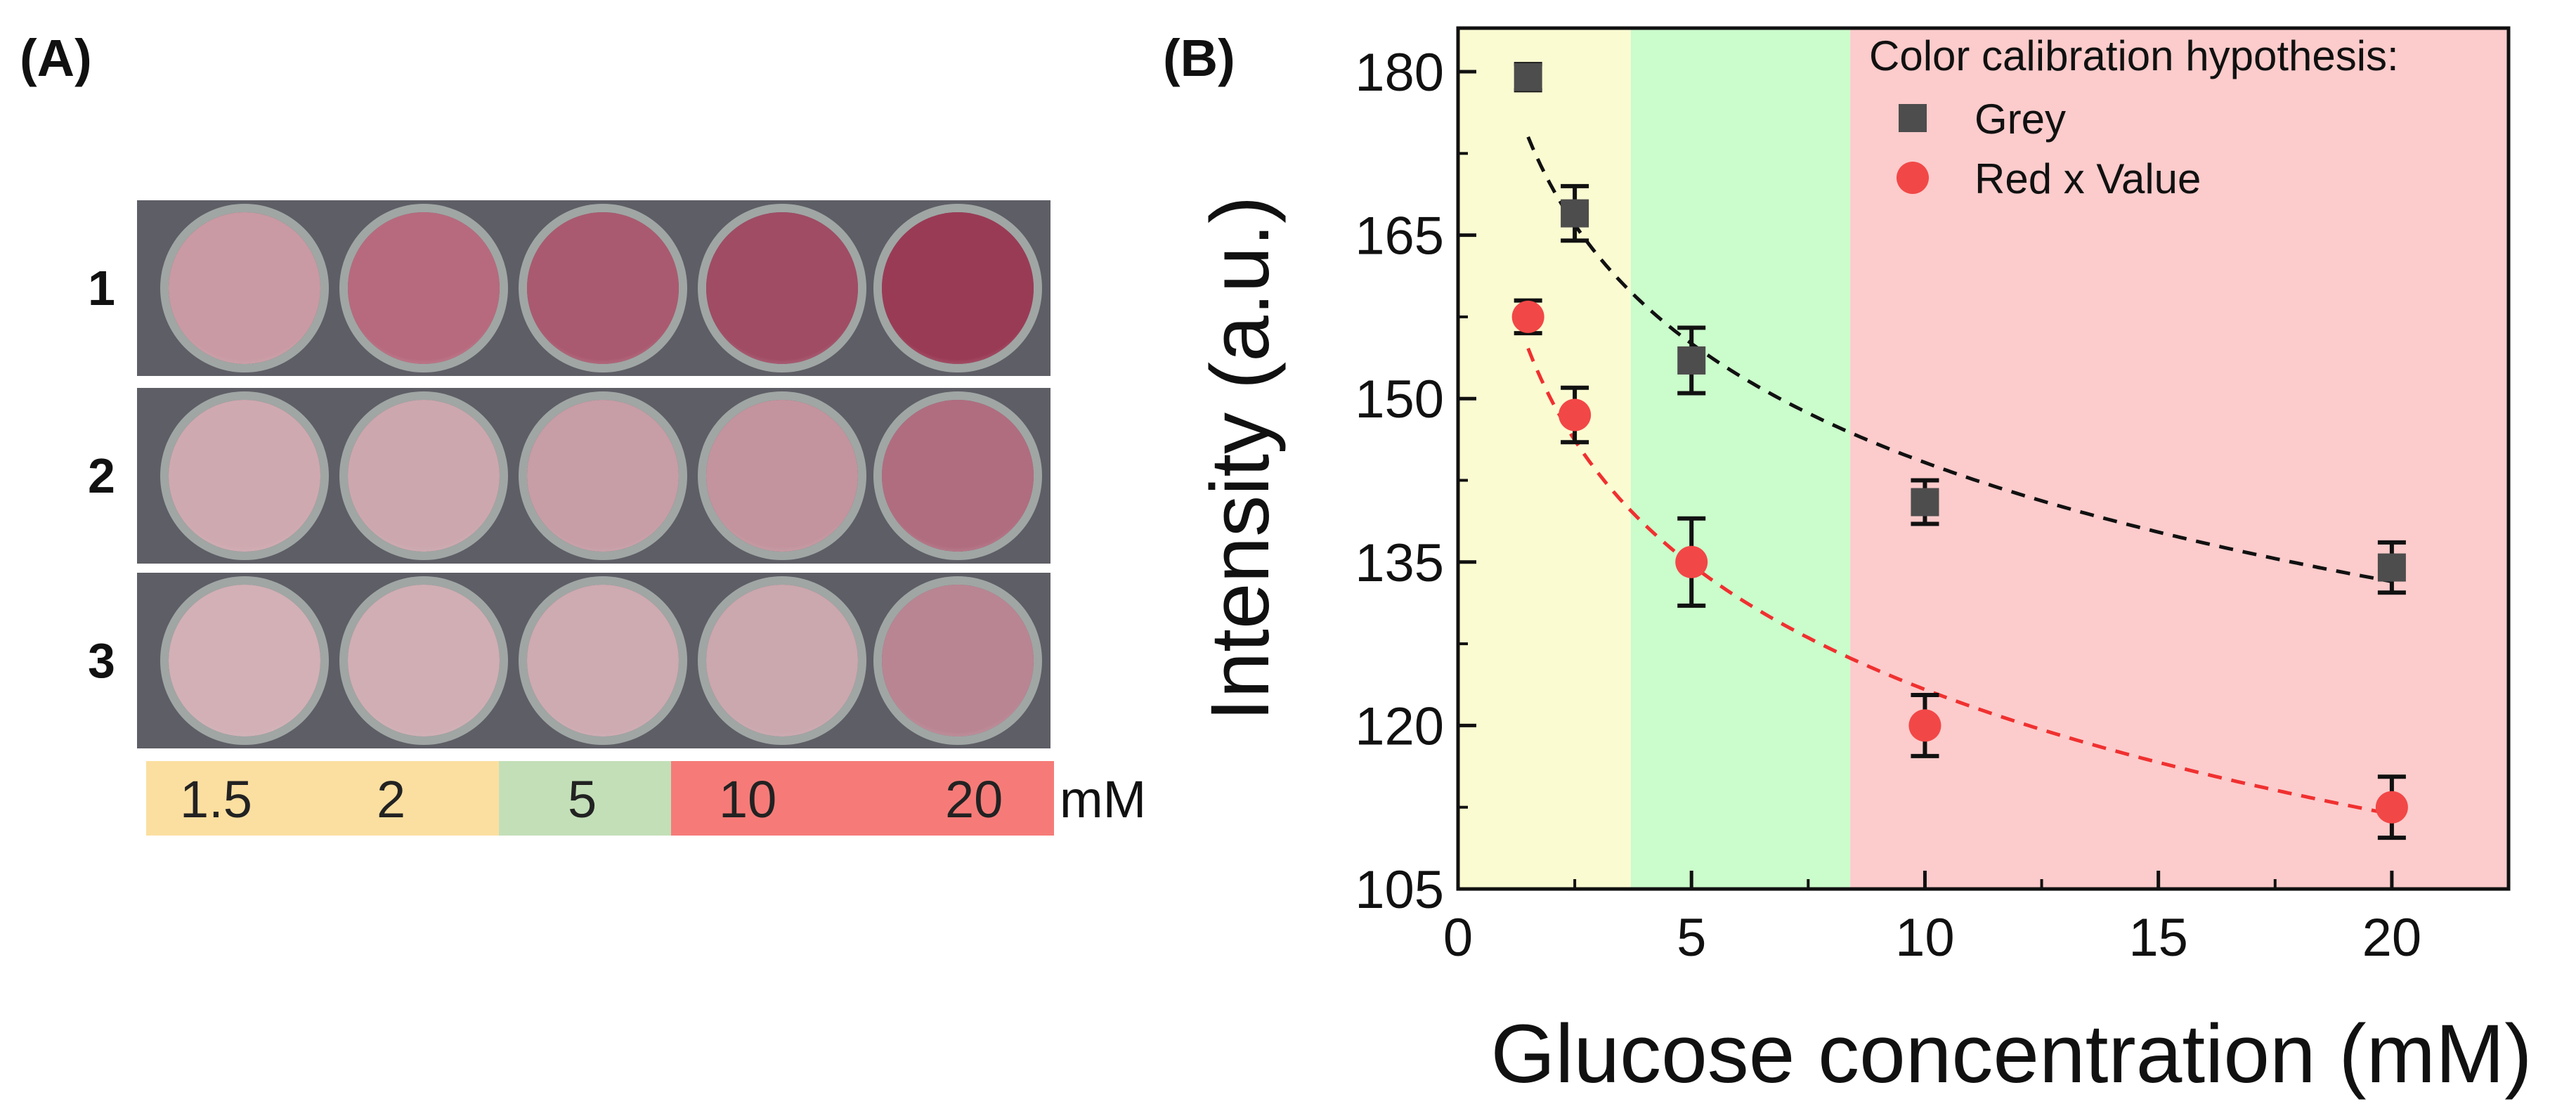 This screenshot has height=1104, width=2576. What do you see at coordinates (1103, 799) in the screenshot?
I see `scale-unit-label: mM` at bounding box center [1103, 799].